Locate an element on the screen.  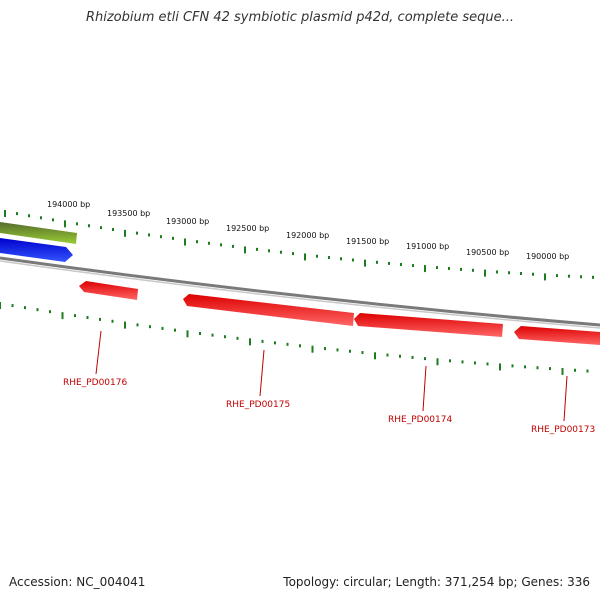
gene-label-rhe-pd00175: RHE_PD00175 is located at coordinates (258, 405).